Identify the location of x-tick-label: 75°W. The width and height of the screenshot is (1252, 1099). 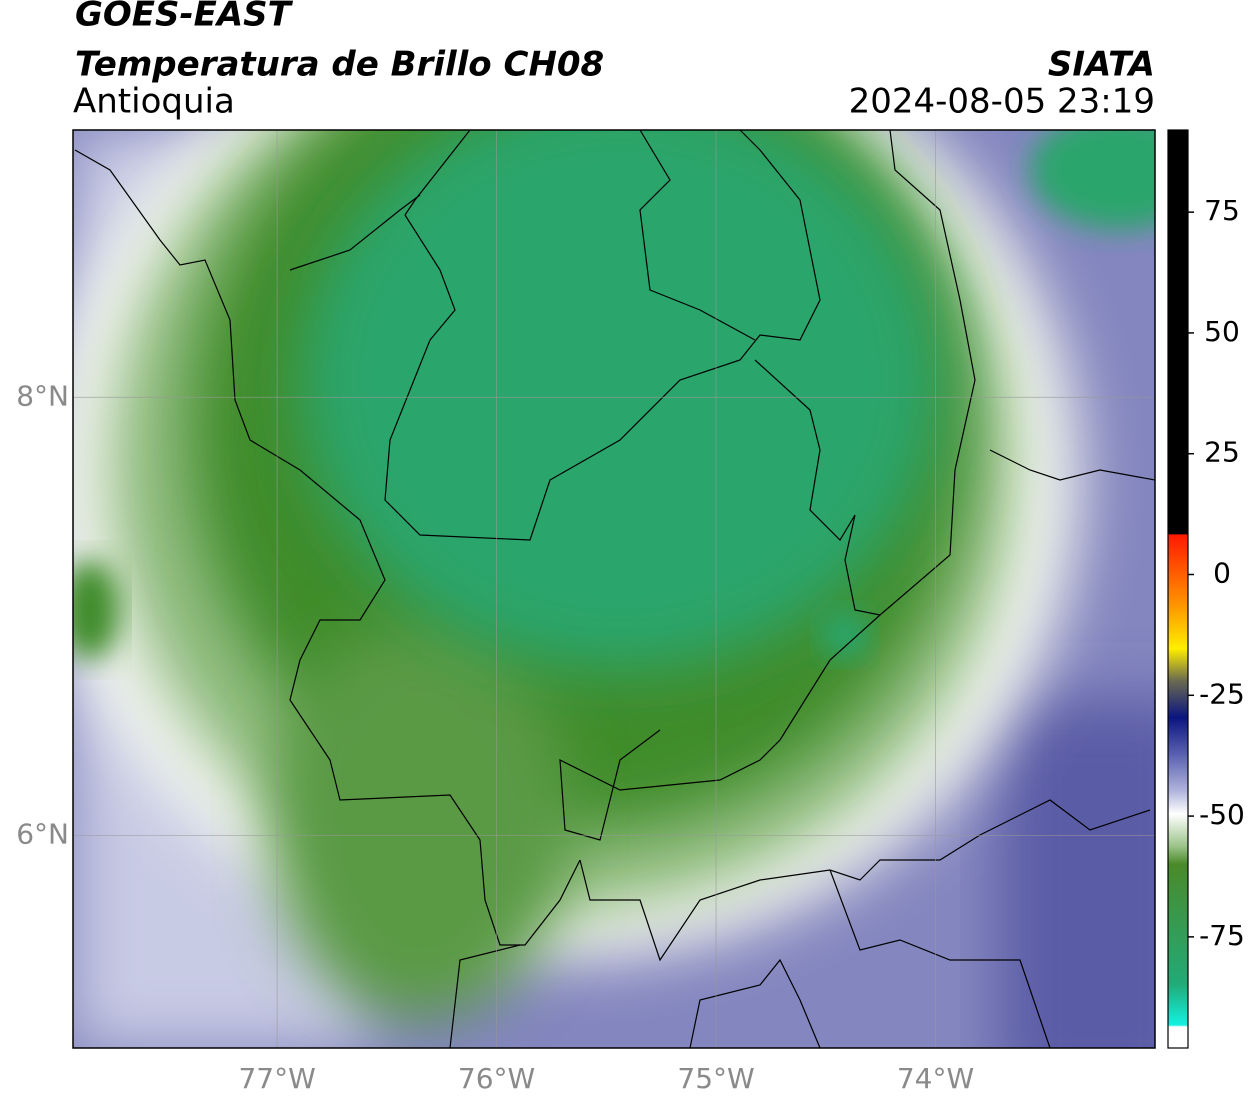
(715, 1078).